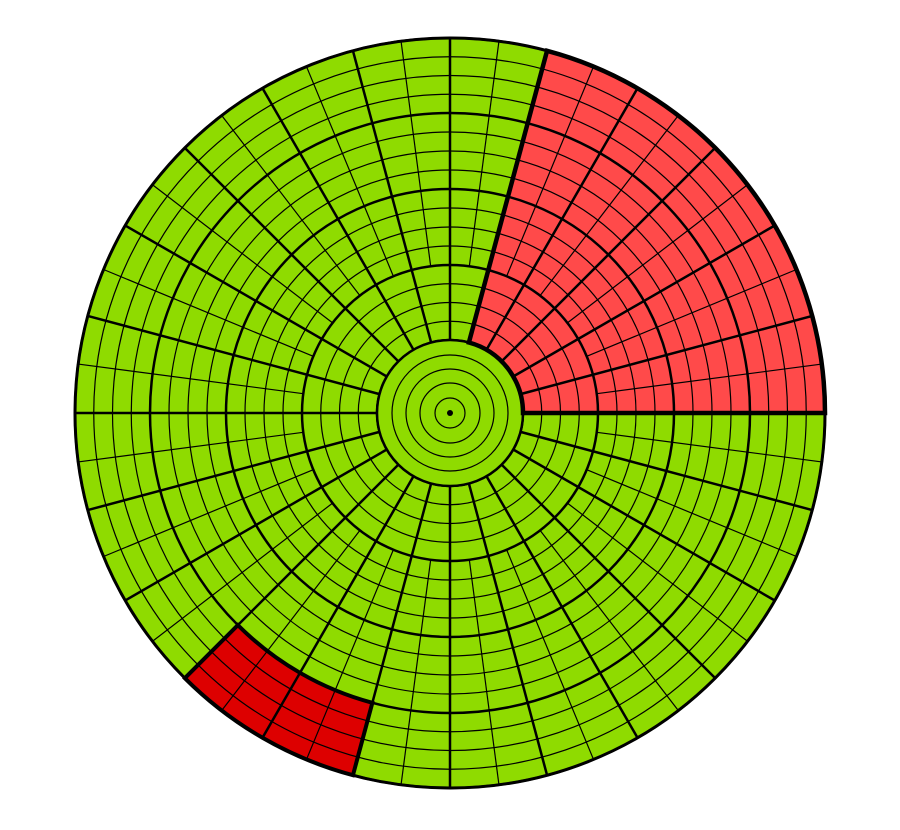  I want to click on hub-ring, so click(450, 413).